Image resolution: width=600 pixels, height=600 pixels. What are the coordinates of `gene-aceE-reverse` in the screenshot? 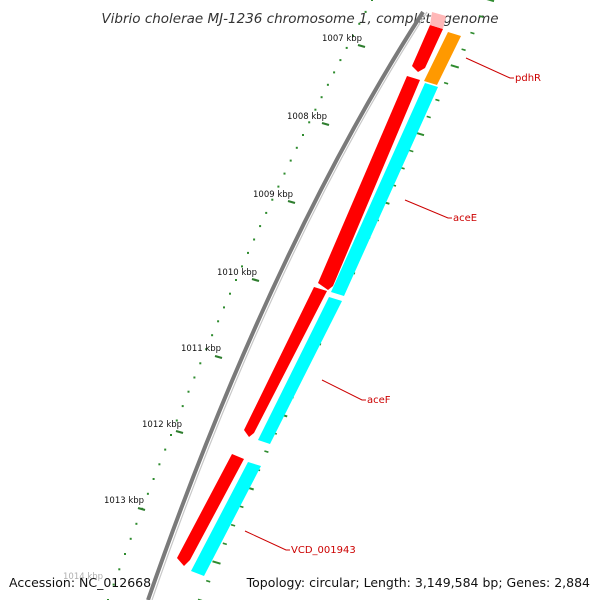 It's located at (384, 189).